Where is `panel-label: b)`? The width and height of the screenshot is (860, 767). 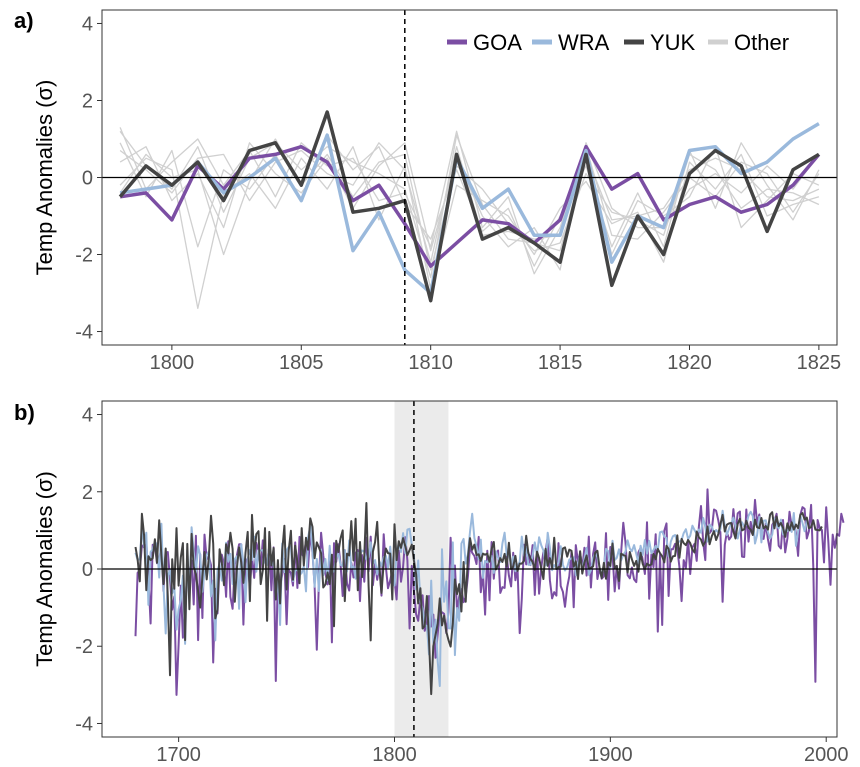
panel-label: b) is located at coordinates (24, 412).